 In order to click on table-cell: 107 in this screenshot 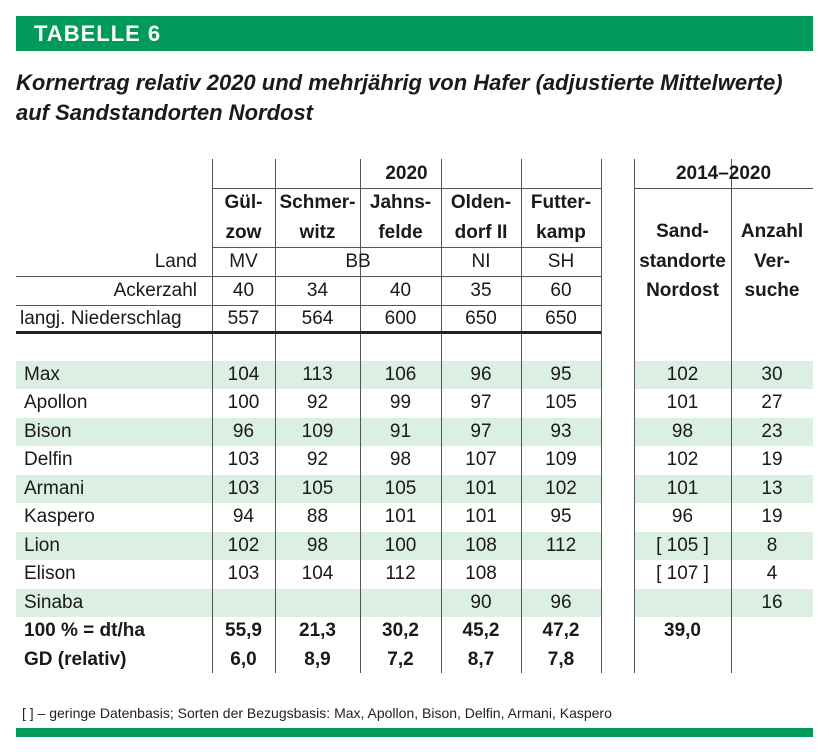, I will do `click(481, 459)`.